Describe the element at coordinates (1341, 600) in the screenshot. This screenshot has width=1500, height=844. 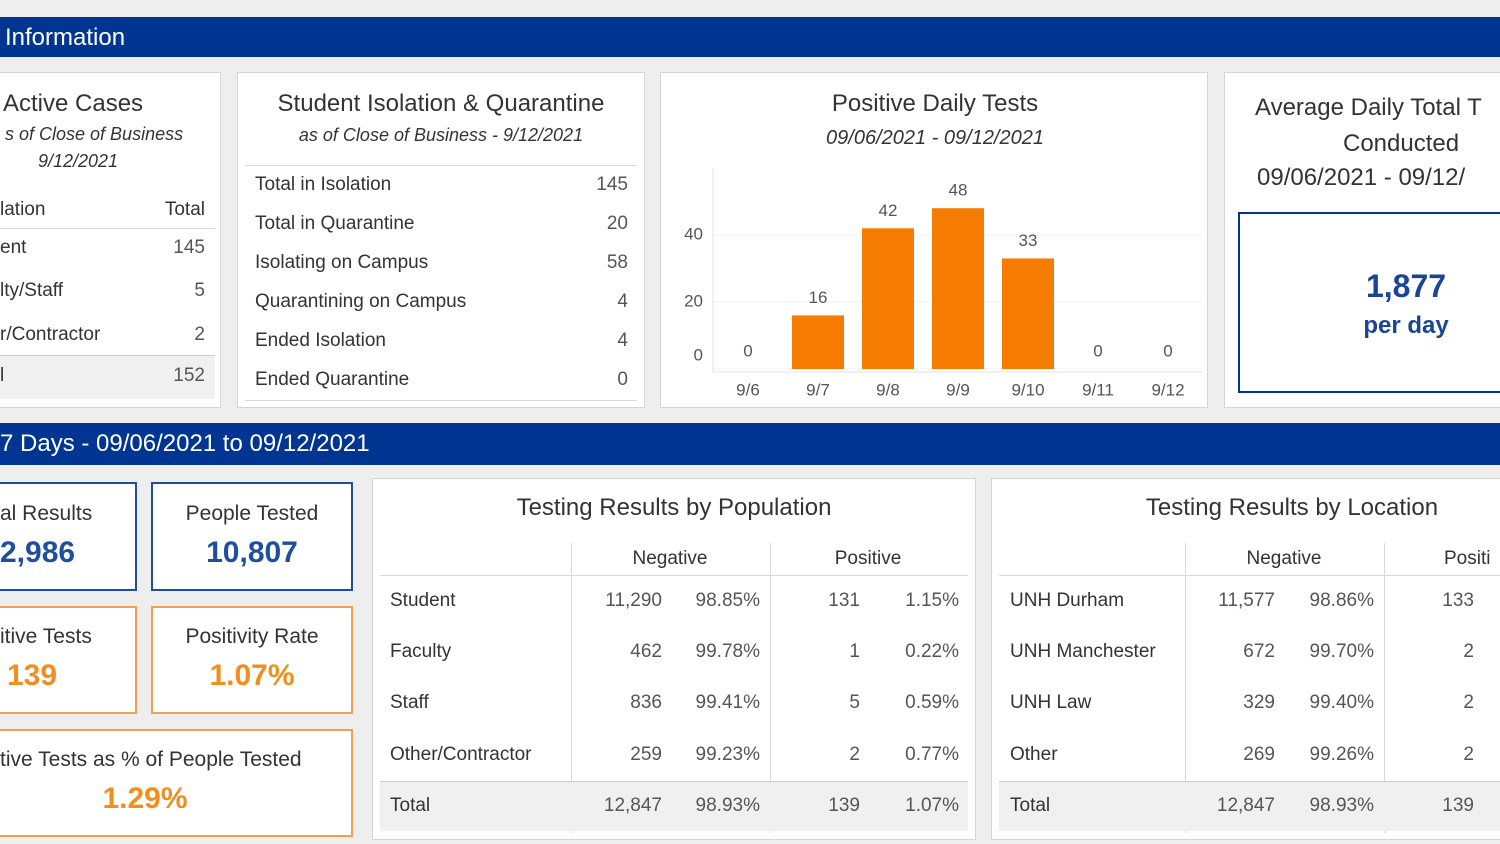
I see `row-value: 98.86%` at that location.